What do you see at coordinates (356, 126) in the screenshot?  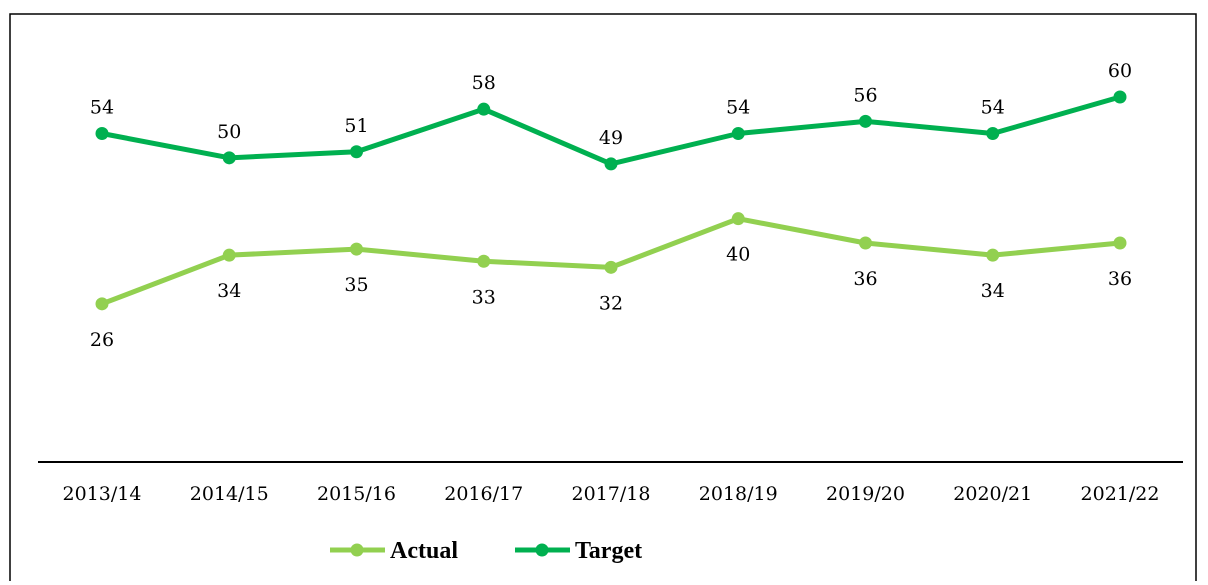 I see `data-label: 51` at bounding box center [356, 126].